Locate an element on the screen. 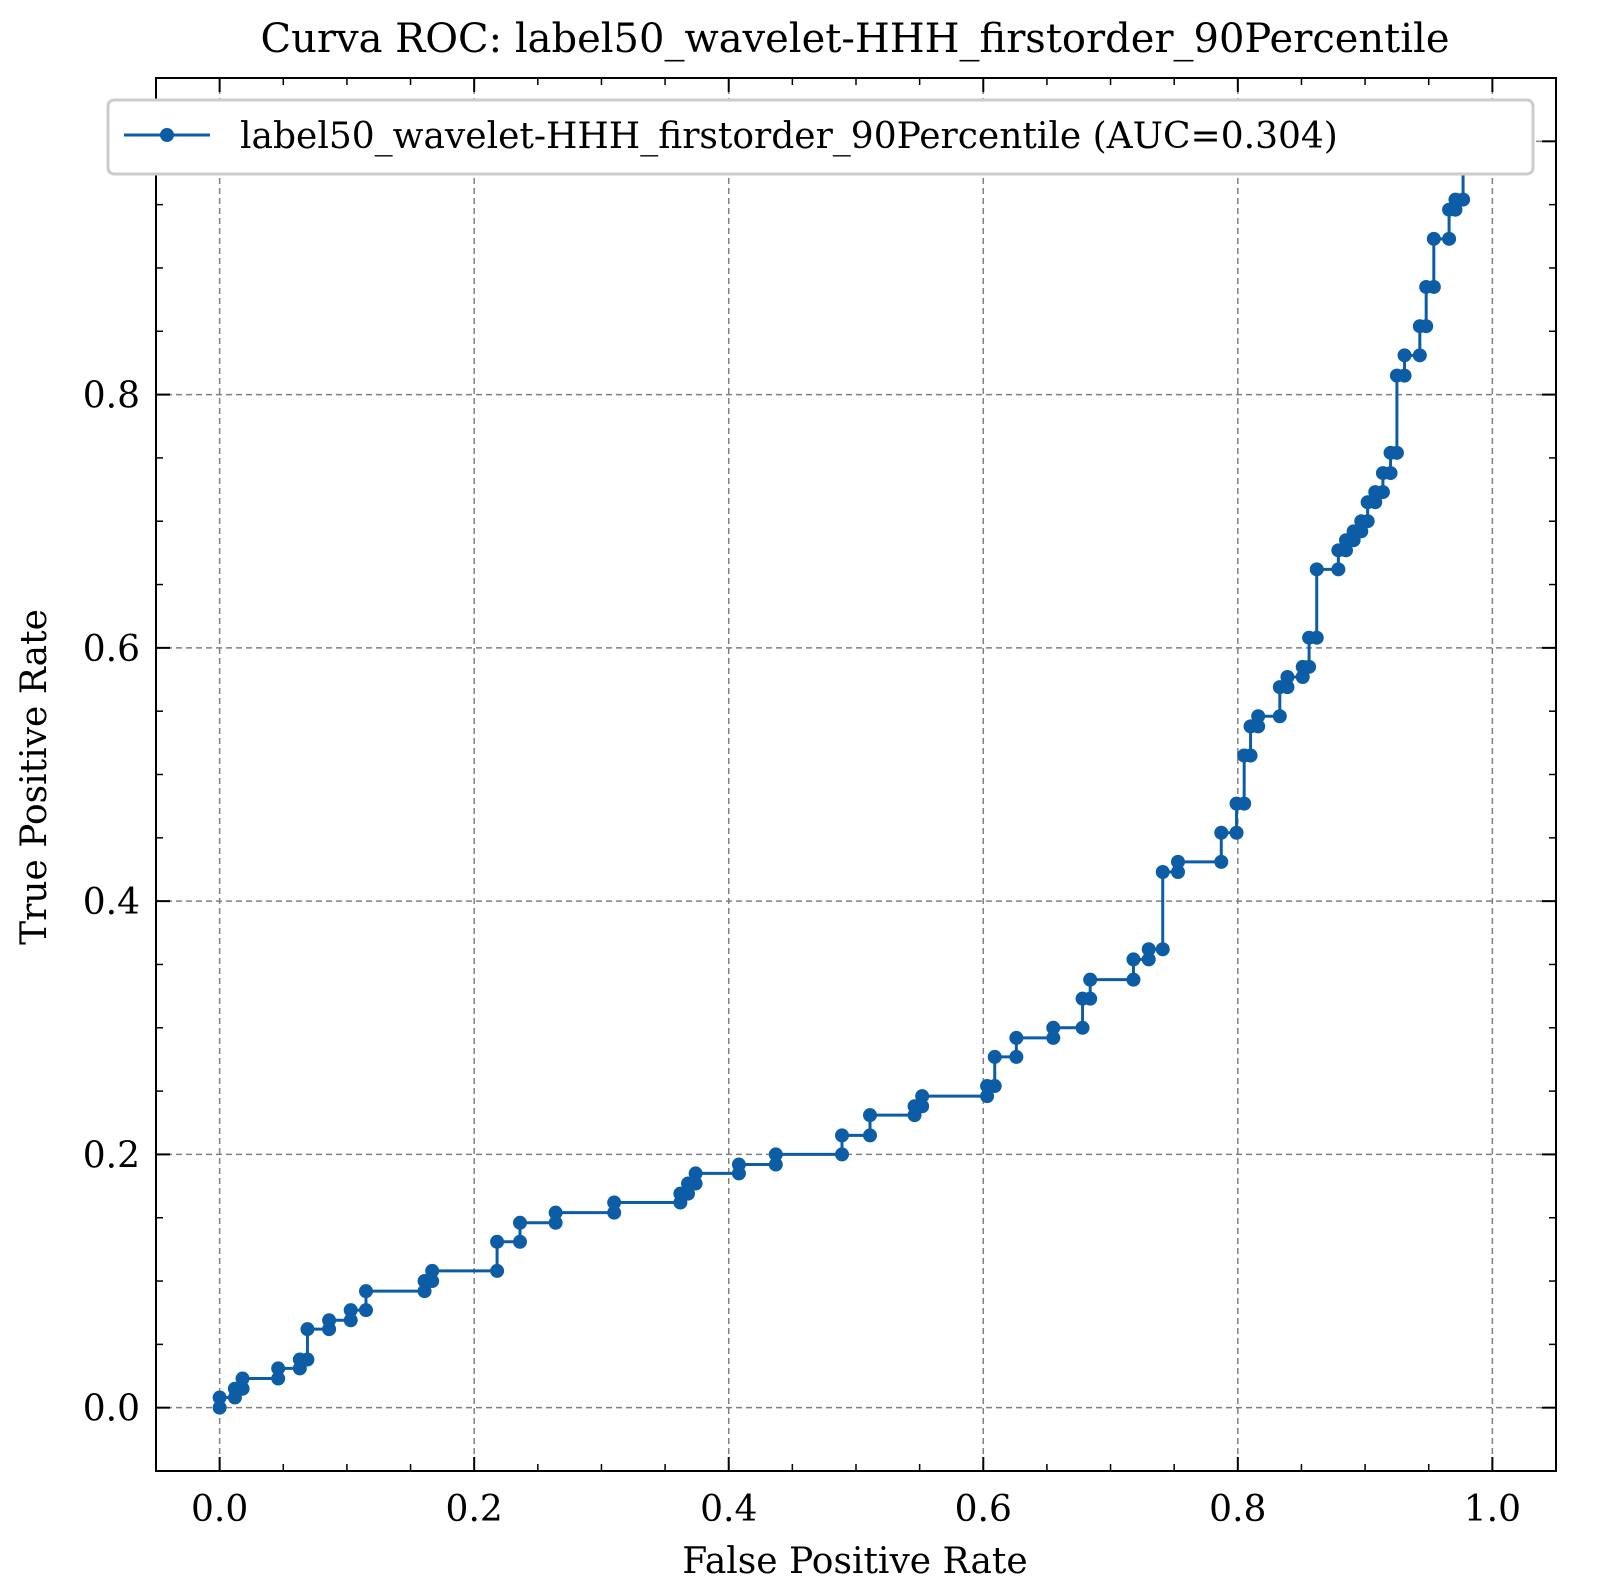  x-tick-label: 0.0 is located at coordinates (219, 1509).